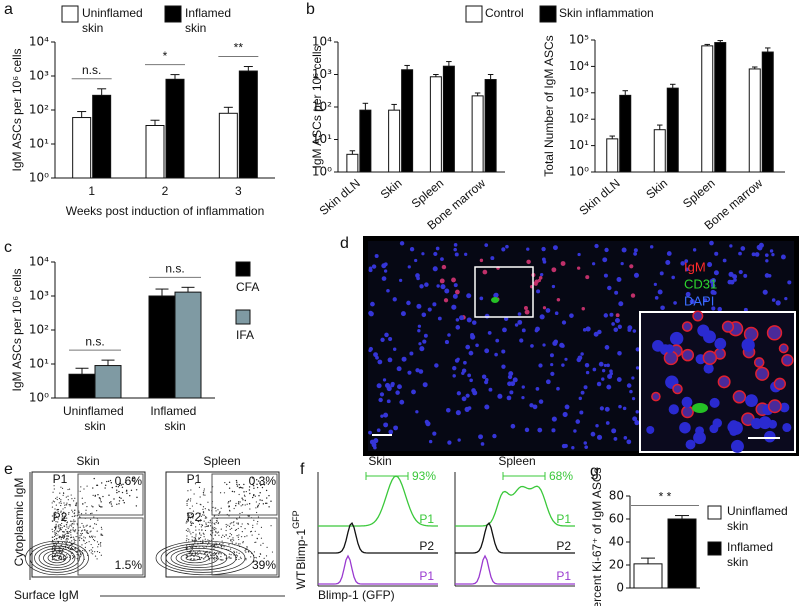 This screenshot has width=800, height=606. What do you see at coordinates (322, 42) in the screenshot?
I see `y-tick-label: 10⁴` at bounding box center [322, 42].